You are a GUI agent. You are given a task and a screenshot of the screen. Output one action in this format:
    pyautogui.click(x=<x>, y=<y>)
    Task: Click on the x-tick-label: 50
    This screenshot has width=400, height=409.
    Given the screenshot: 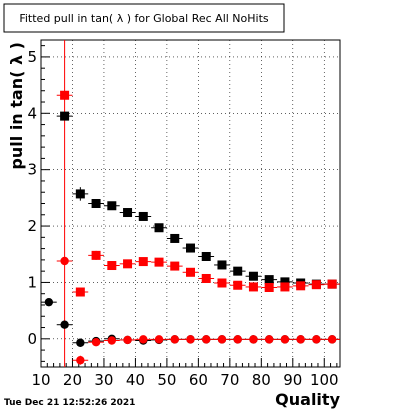 What is the action you would take?
    pyautogui.click(x=166, y=380)
    